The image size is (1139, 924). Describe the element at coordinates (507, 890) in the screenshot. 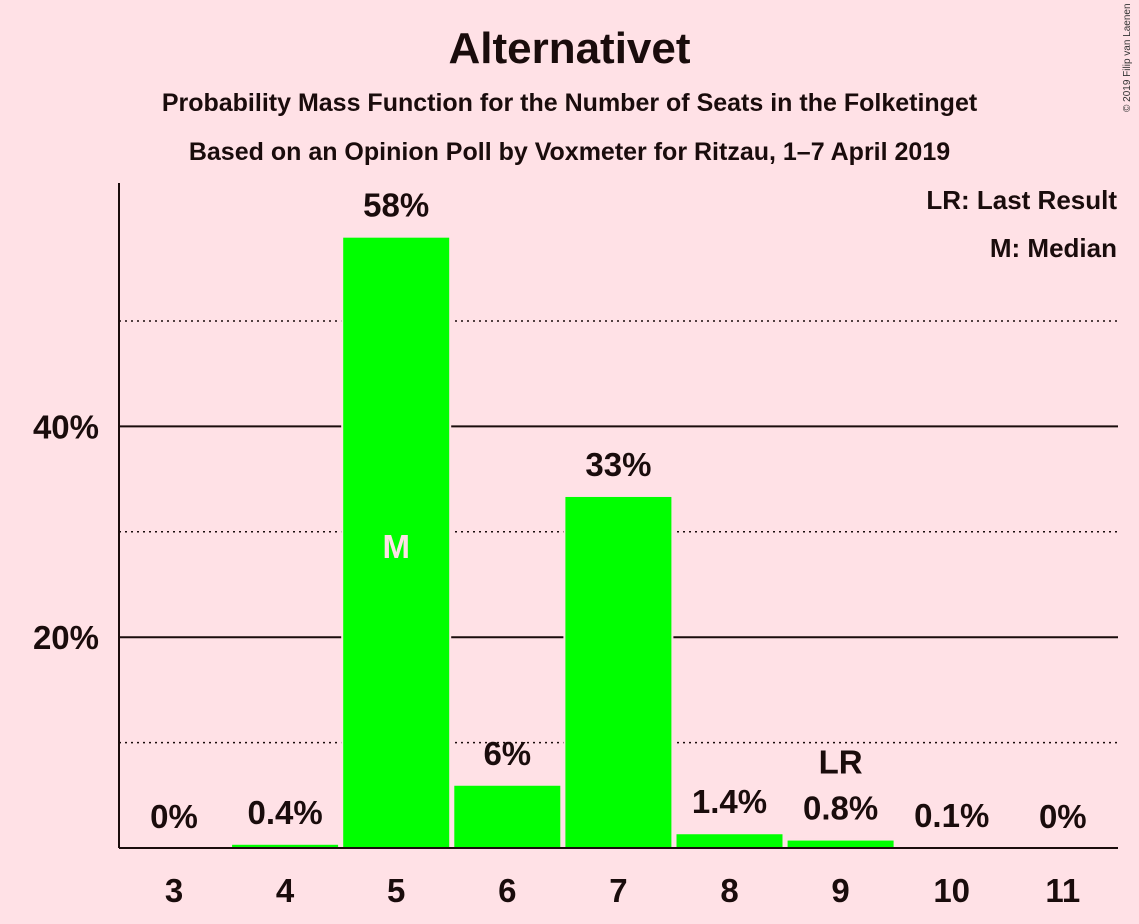

I see `x-tick-label-6: 6` at that location.